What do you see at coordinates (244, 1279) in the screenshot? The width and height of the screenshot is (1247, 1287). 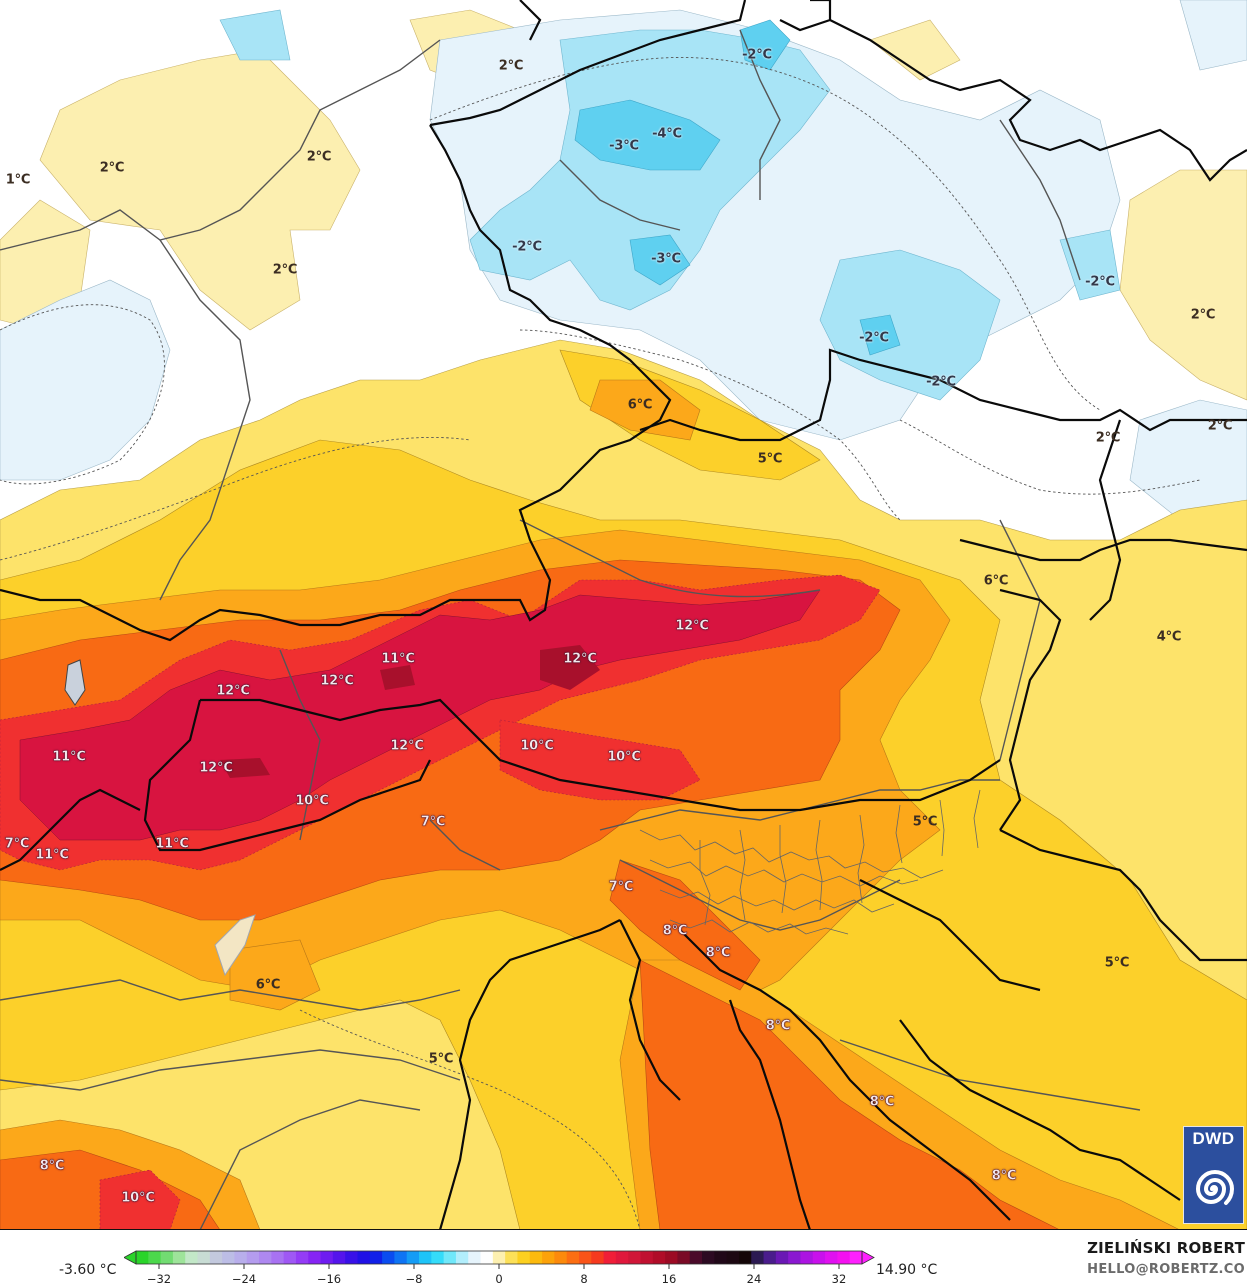 I see `colorbar-tick-label: −24` at bounding box center [244, 1279].